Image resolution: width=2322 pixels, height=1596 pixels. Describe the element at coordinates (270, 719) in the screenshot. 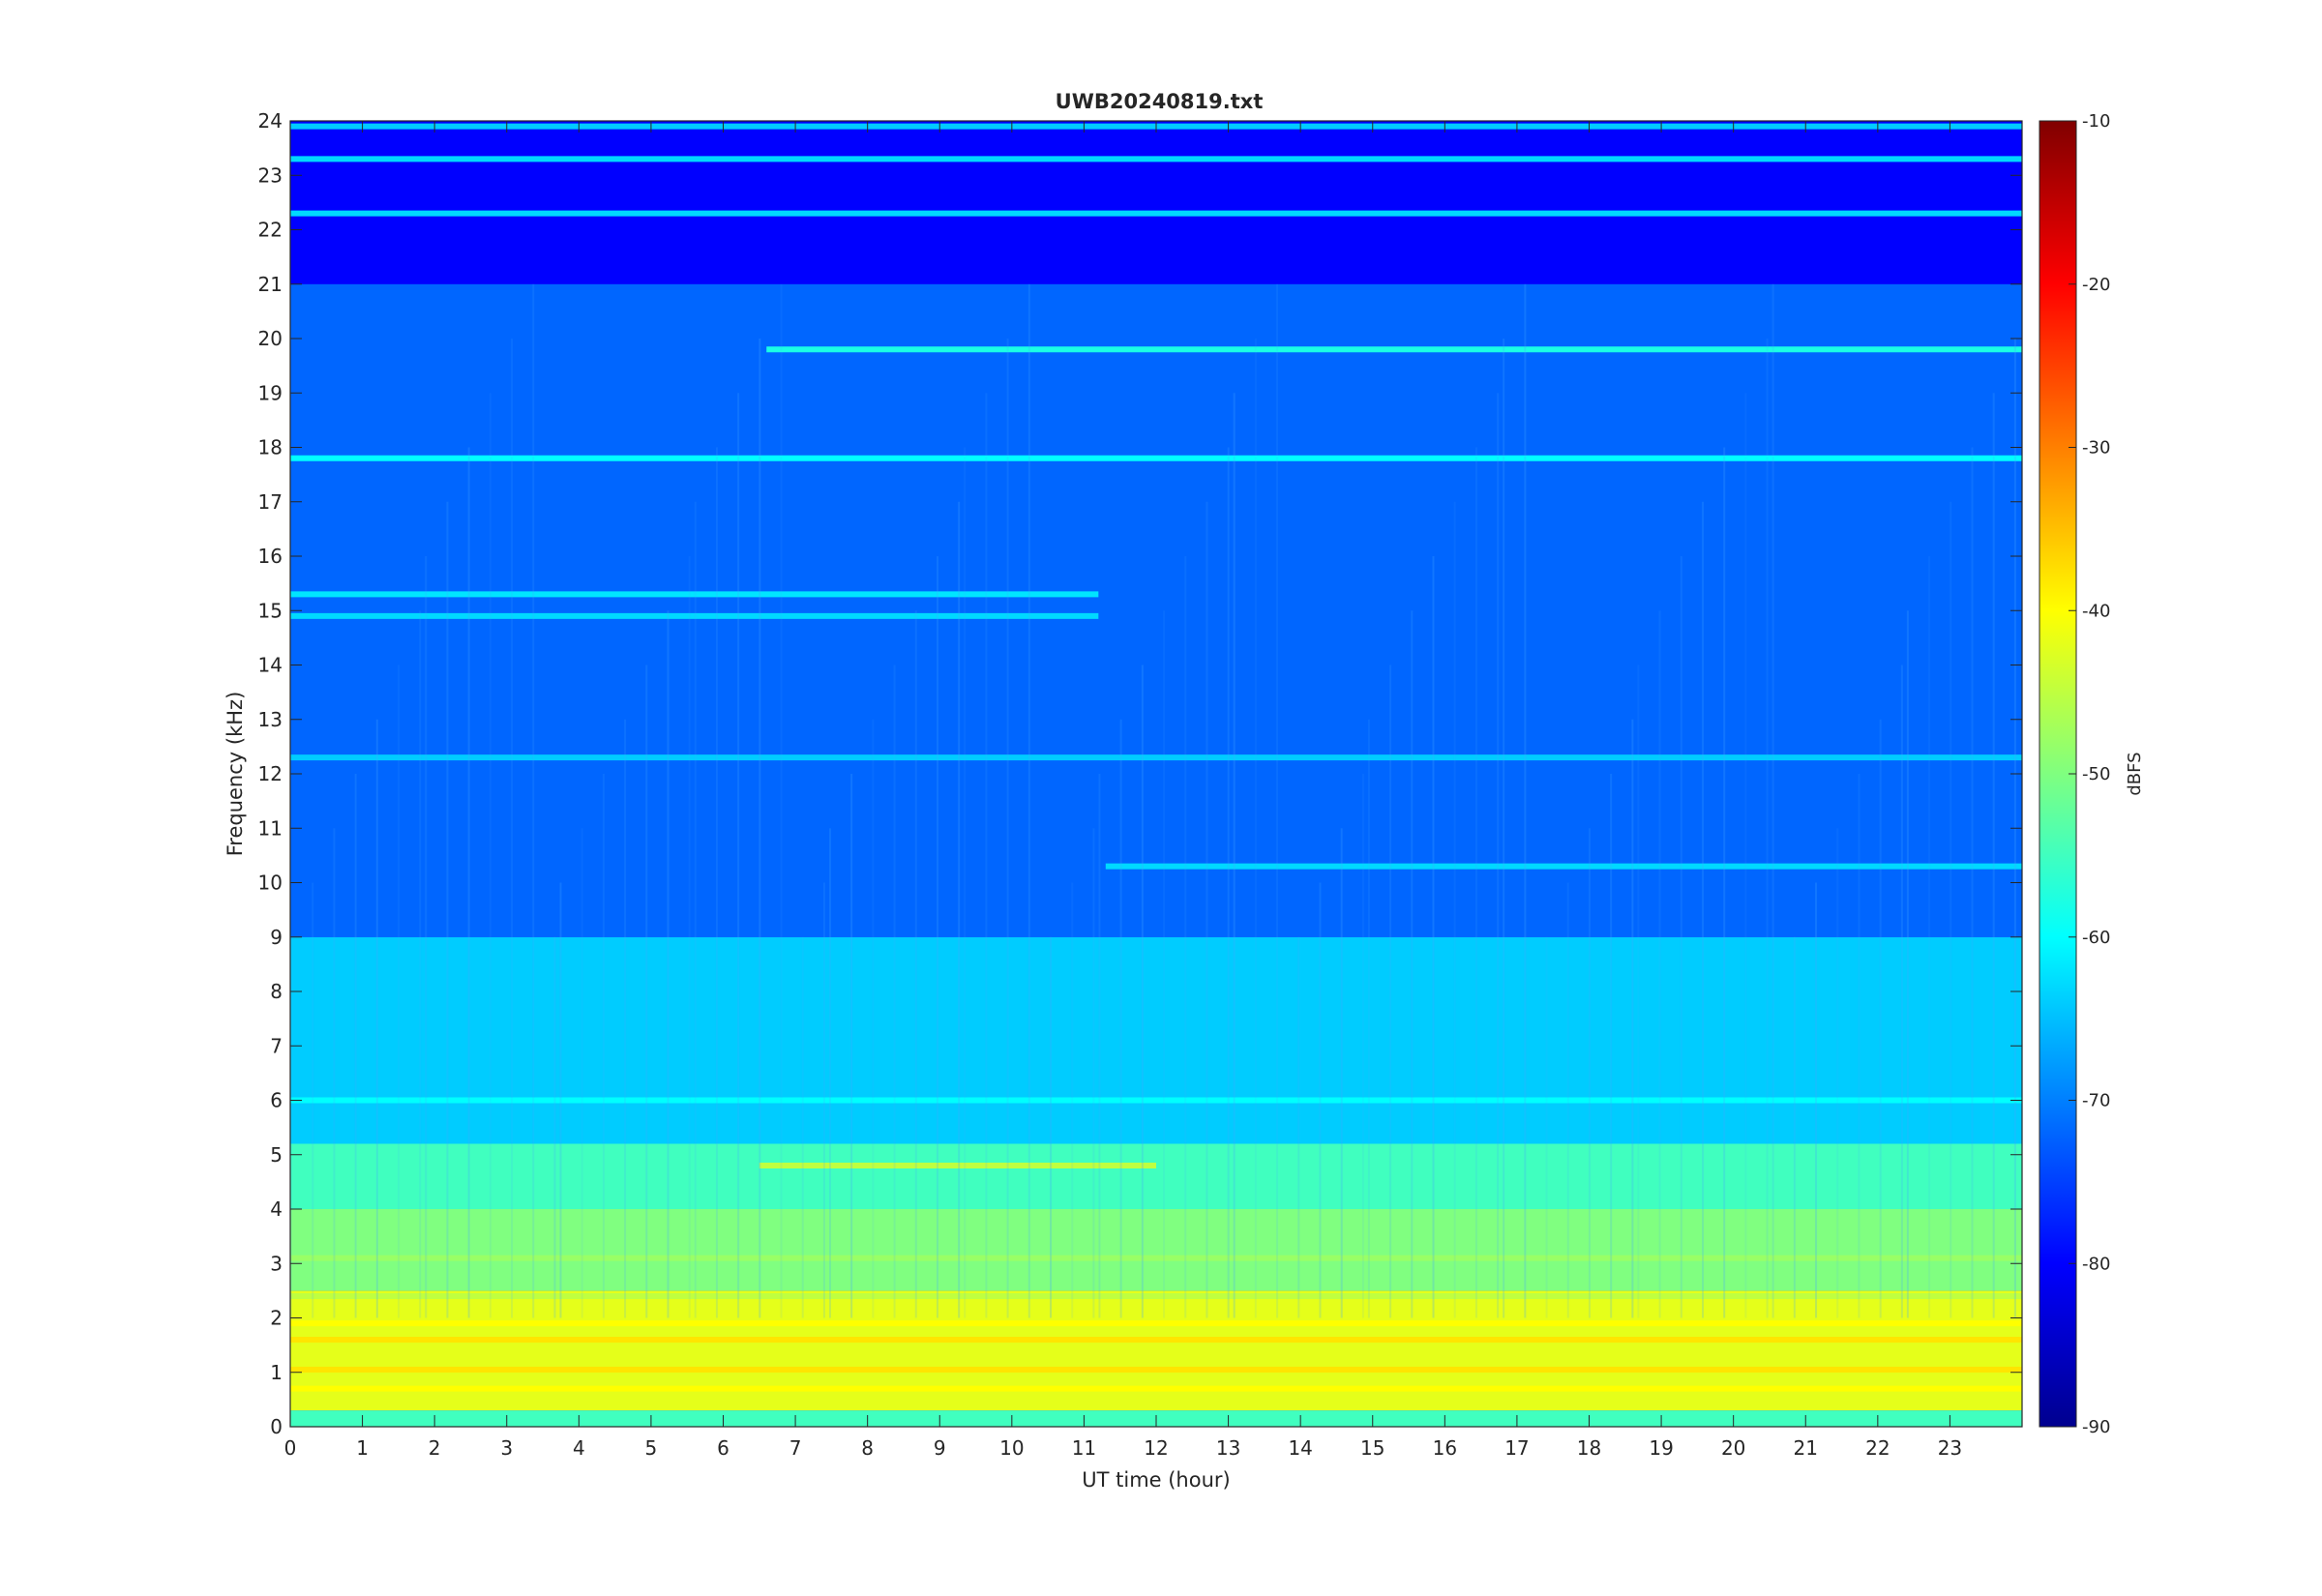

I see `y-tick-label: 13` at that location.